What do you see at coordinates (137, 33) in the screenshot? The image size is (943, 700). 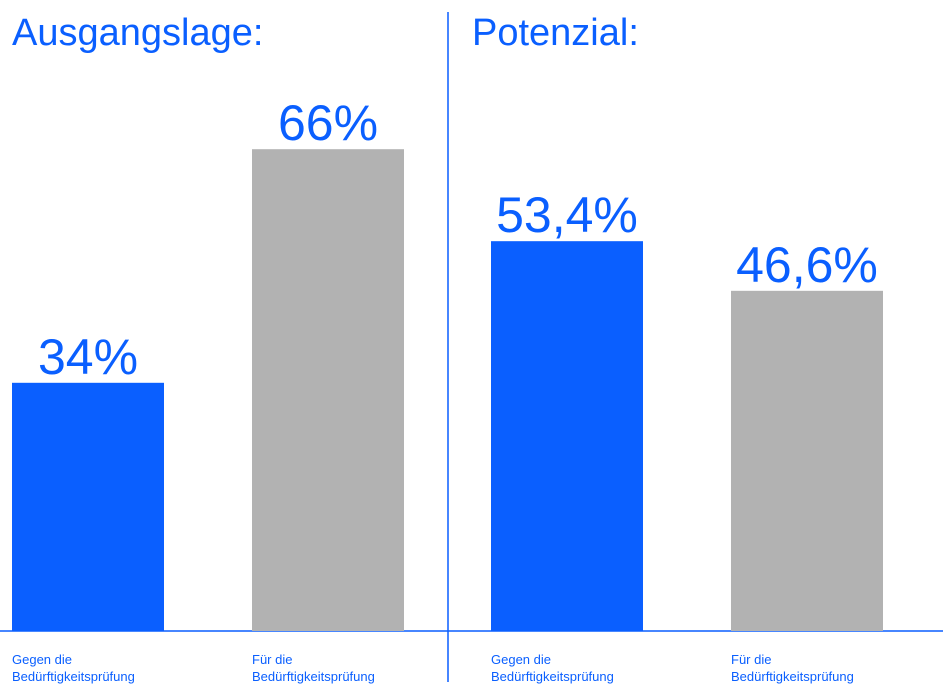 I see `panel-title: Ausgangslage:` at bounding box center [137, 33].